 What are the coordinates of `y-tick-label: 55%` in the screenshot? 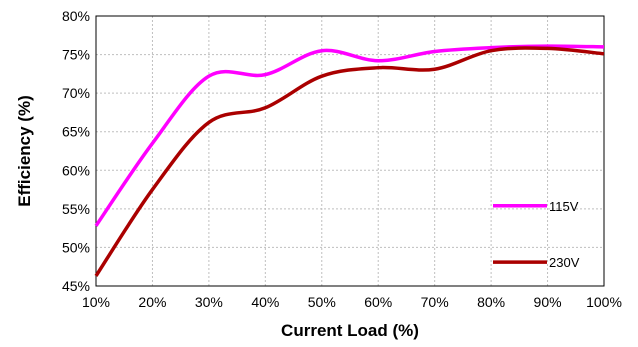 It's located at (76, 209).